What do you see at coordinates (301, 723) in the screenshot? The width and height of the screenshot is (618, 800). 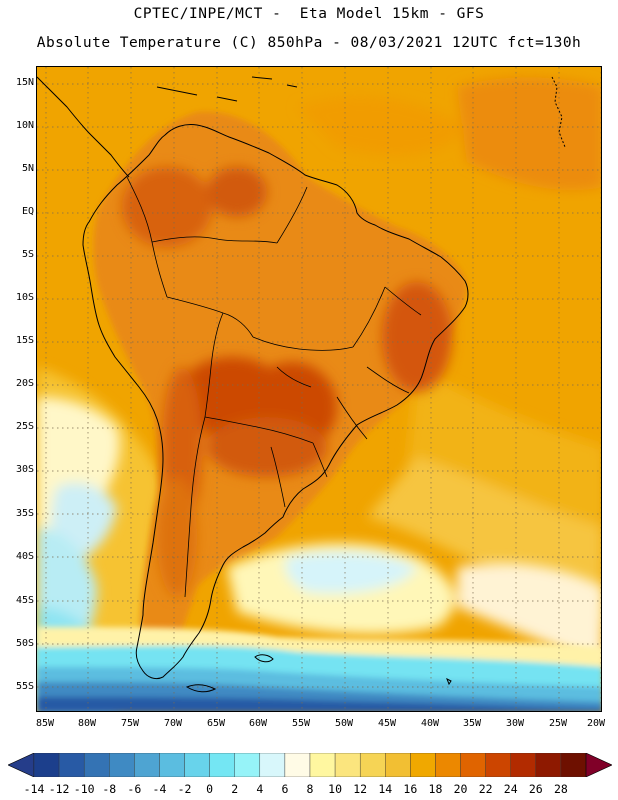 I see `lon-label: 55W` at bounding box center [301, 723].